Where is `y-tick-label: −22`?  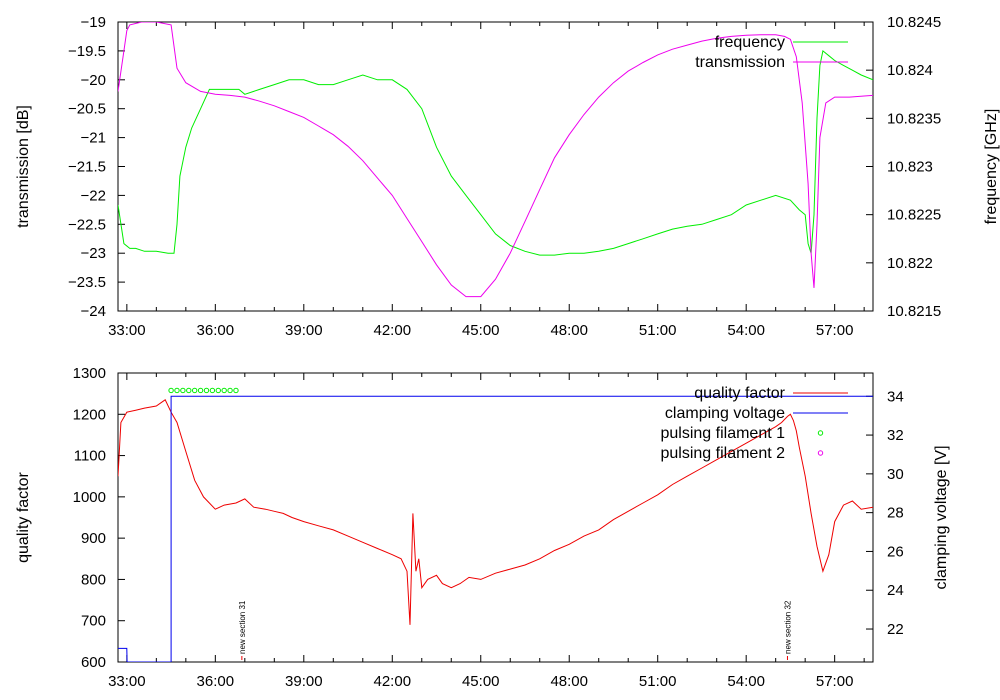
y-tick-label: −22 is located at coordinates (93, 195).